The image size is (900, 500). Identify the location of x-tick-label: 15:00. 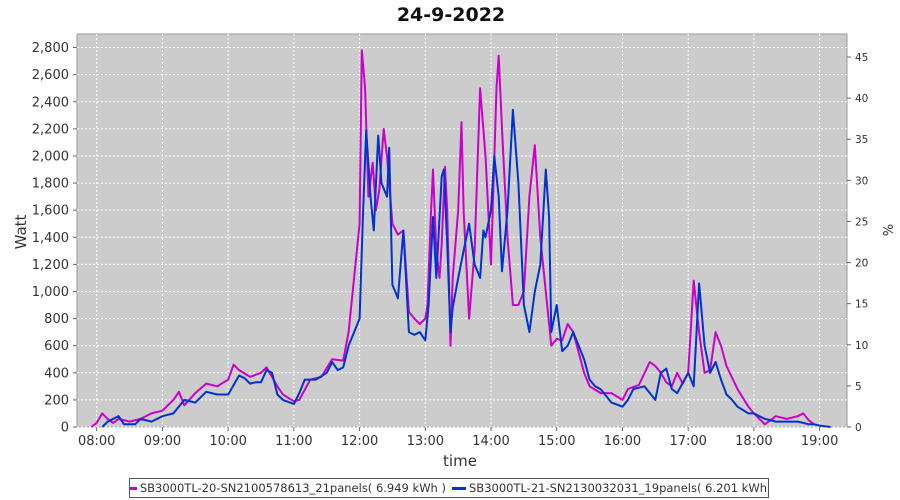
(556, 441).